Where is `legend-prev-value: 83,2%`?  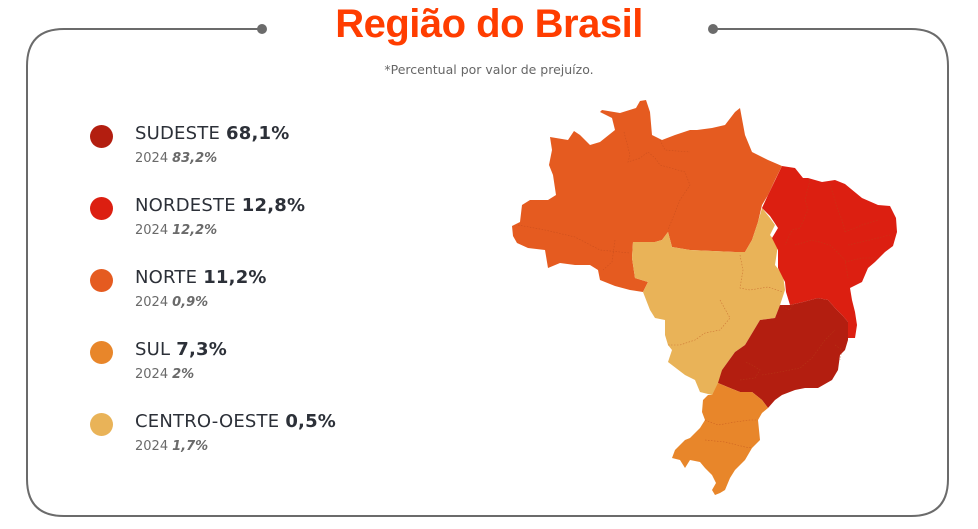 legend-prev-value: 83,2% is located at coordinates (195, 158).